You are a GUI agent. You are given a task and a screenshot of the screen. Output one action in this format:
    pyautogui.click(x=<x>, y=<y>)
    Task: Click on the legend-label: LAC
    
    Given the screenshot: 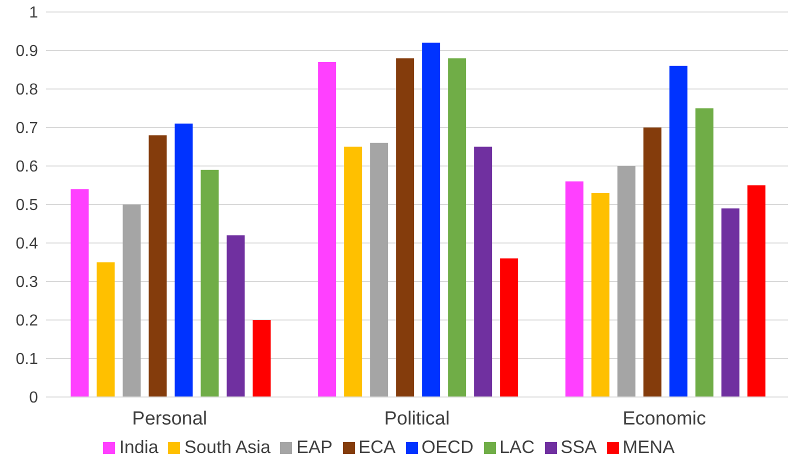 What is the action you would take?
    pyautogui.click(x=517, y=447)
    